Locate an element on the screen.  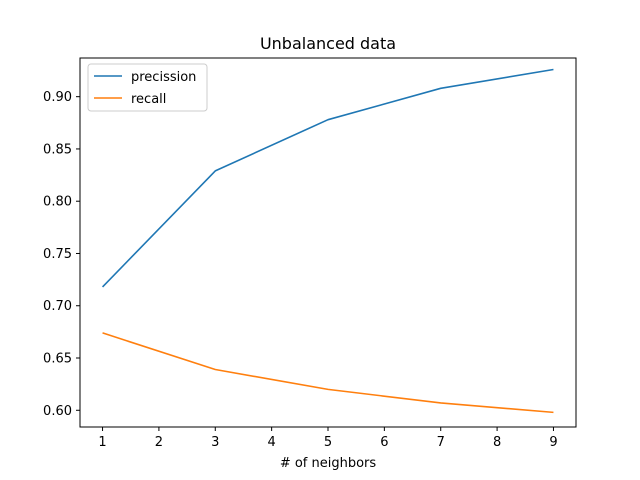
y-tick-label: 0.65 is located at coordinates (57, 359).